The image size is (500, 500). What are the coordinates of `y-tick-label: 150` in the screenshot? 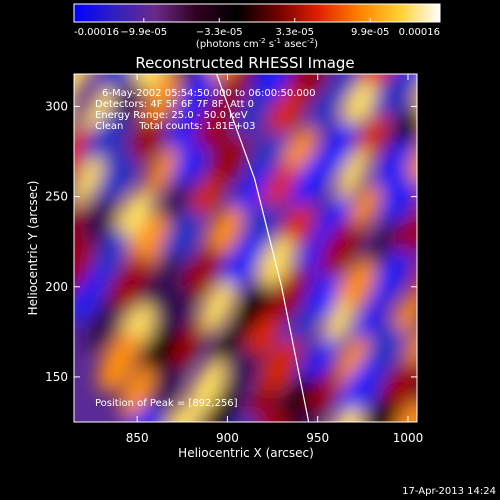 It's located at (56, 377).